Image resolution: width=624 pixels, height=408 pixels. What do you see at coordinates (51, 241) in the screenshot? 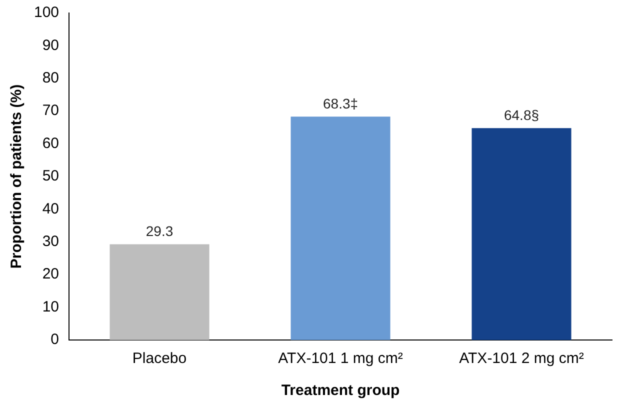
I see `y-tick-label: 30` at bounding box center [51, 241].